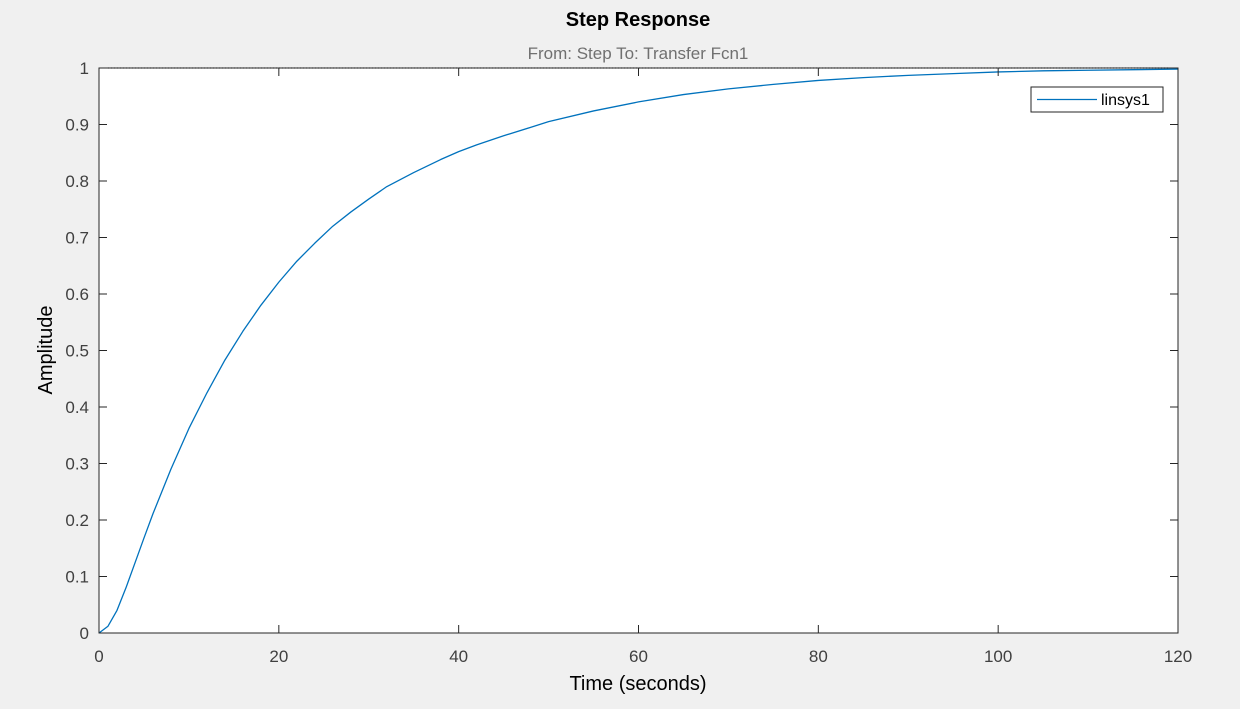 The height and width of the screenshot is (709, 1240). What do you see at coordinates (637, 684) in the screenshot?
I see `x-axis-label: Time (seconds)` at bounding box center [637, 684].